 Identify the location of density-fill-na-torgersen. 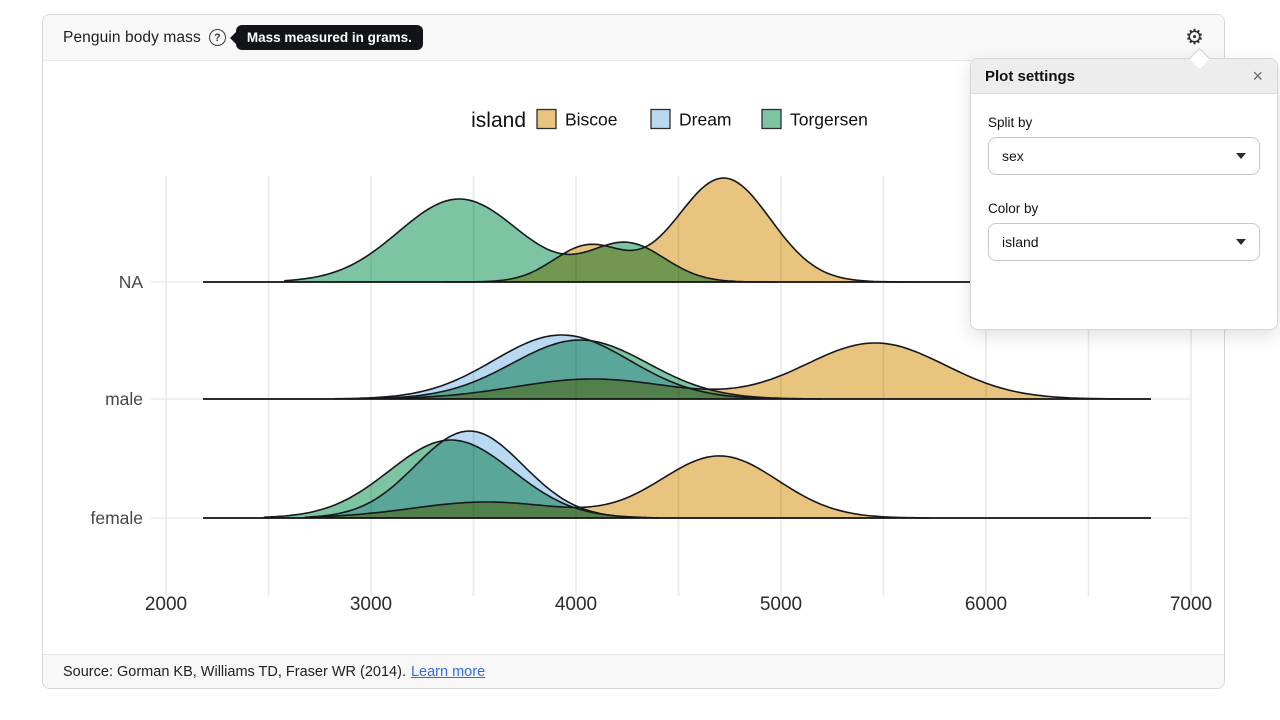
(530, 240).